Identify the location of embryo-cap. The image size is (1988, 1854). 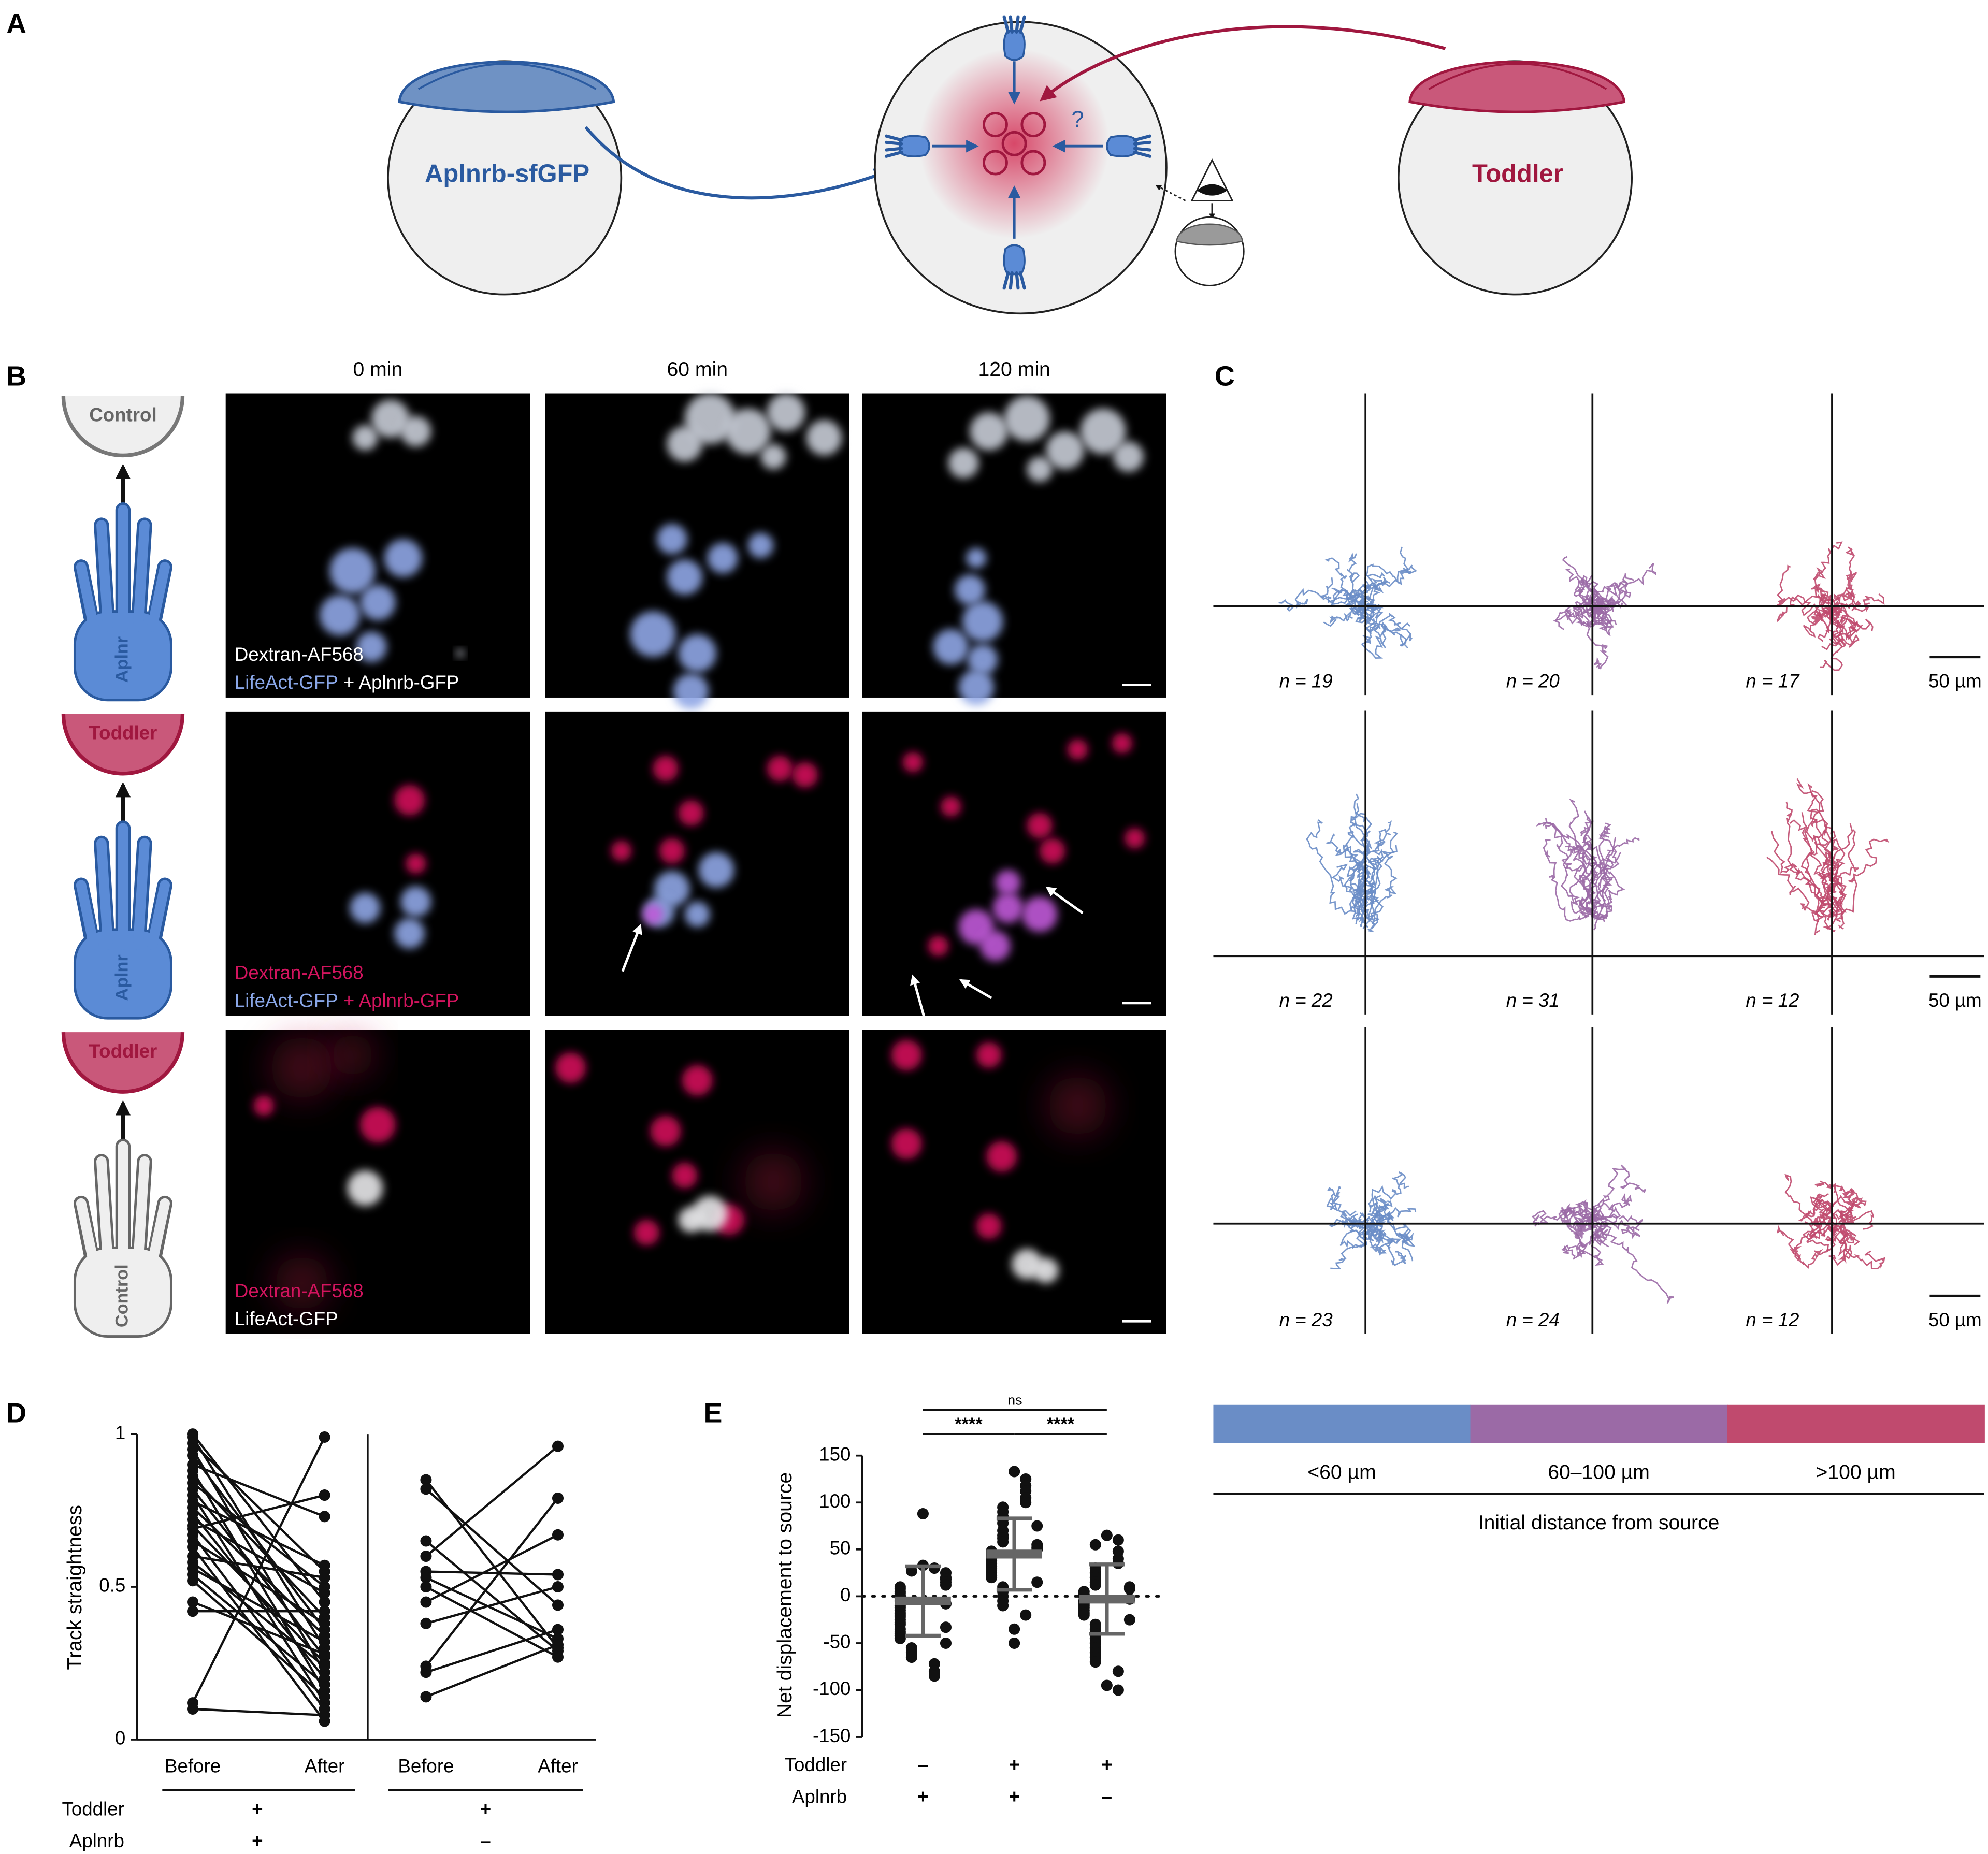
(1517, 87).